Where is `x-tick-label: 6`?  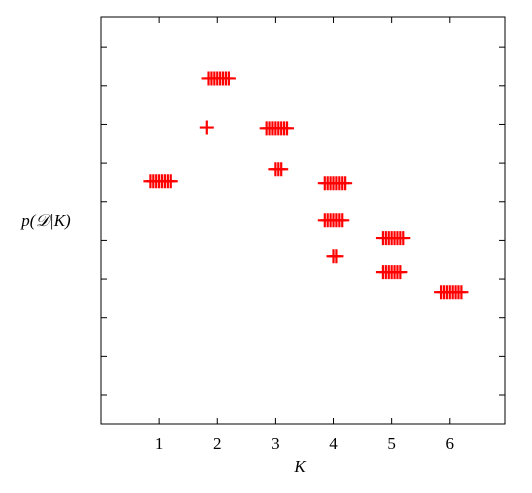 x-tick-label: 6 is located at coordinates (450, 443).